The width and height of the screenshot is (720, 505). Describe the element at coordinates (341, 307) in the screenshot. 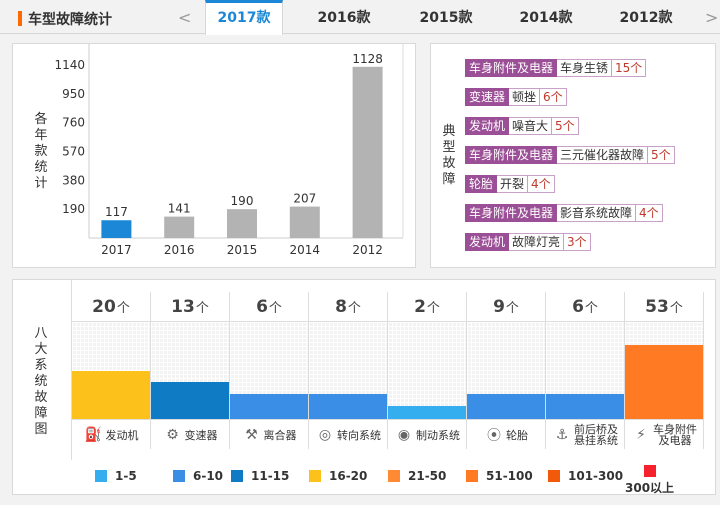

I see `system-count-value: 8` at that location.